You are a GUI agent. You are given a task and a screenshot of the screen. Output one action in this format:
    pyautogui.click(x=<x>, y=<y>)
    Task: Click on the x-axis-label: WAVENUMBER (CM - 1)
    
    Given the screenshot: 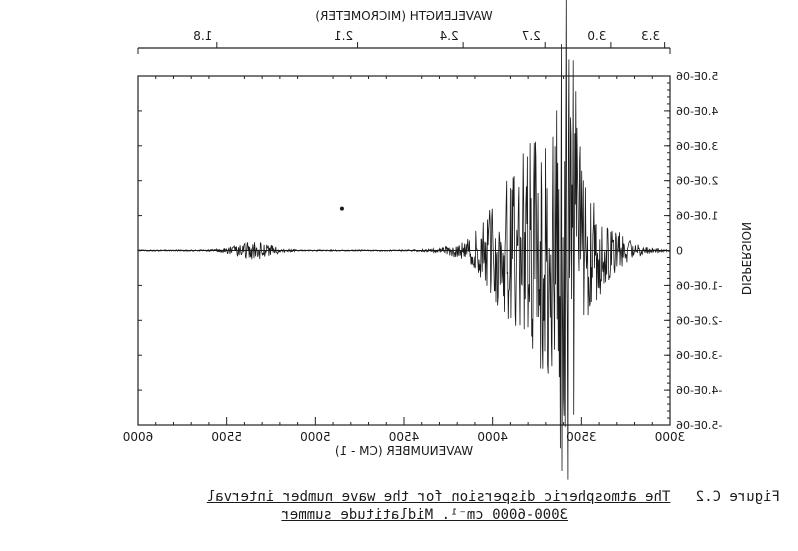 What is the action you would take?
    pyautogui.click(x=404, y=451)
    